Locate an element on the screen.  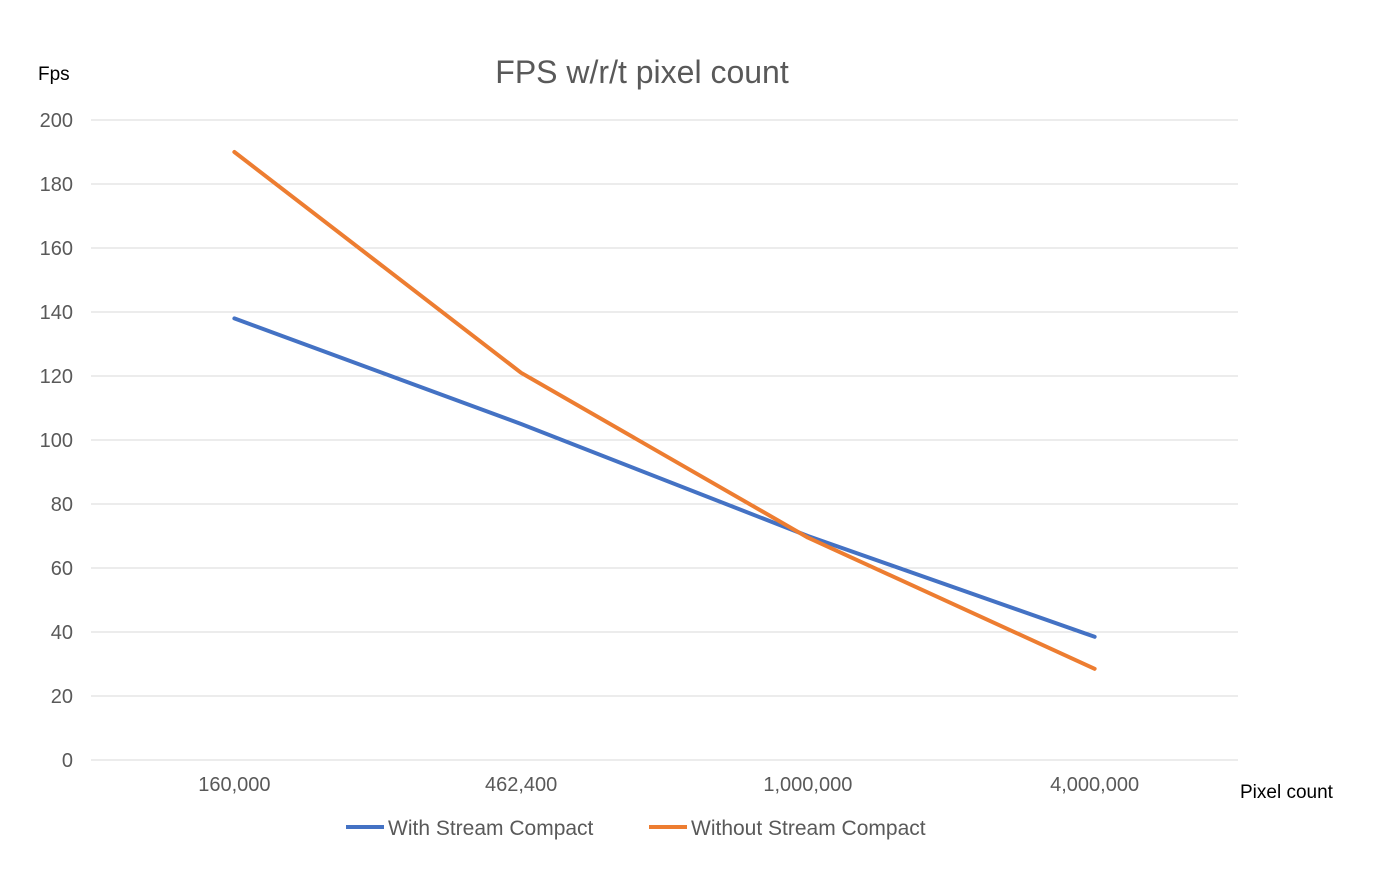
legend-item-0: With Stream Compact is located at coordinates (470, 828).